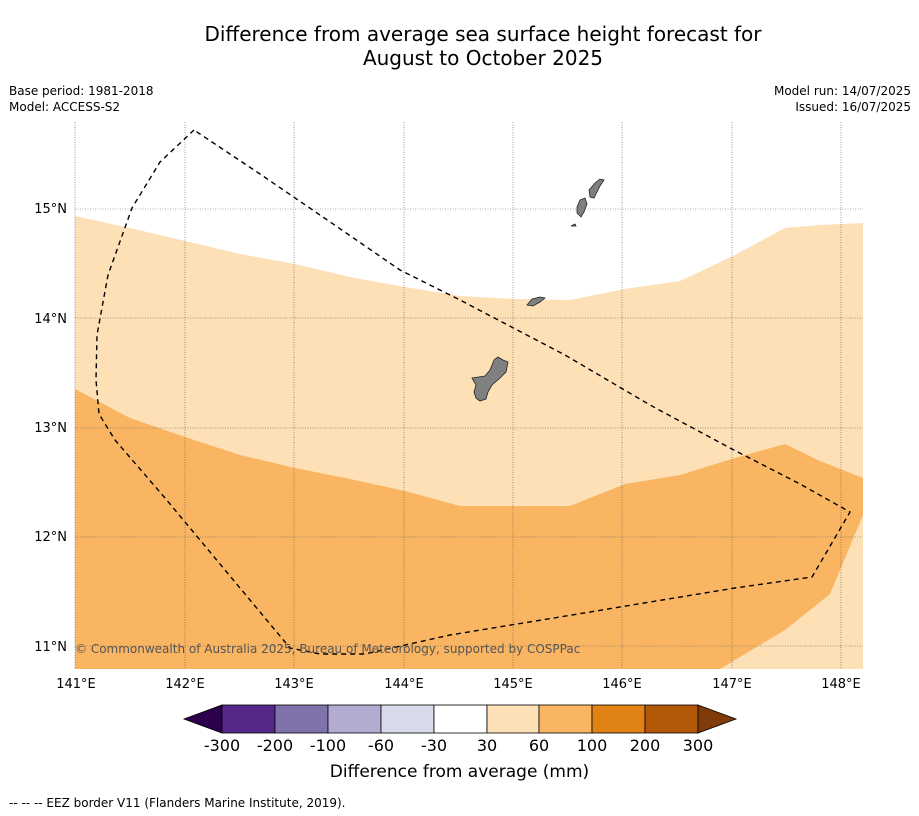  Describe the element at coordinates (592, 745) in the screenshot. I see `colorbar-tick-label: 100` at that location.